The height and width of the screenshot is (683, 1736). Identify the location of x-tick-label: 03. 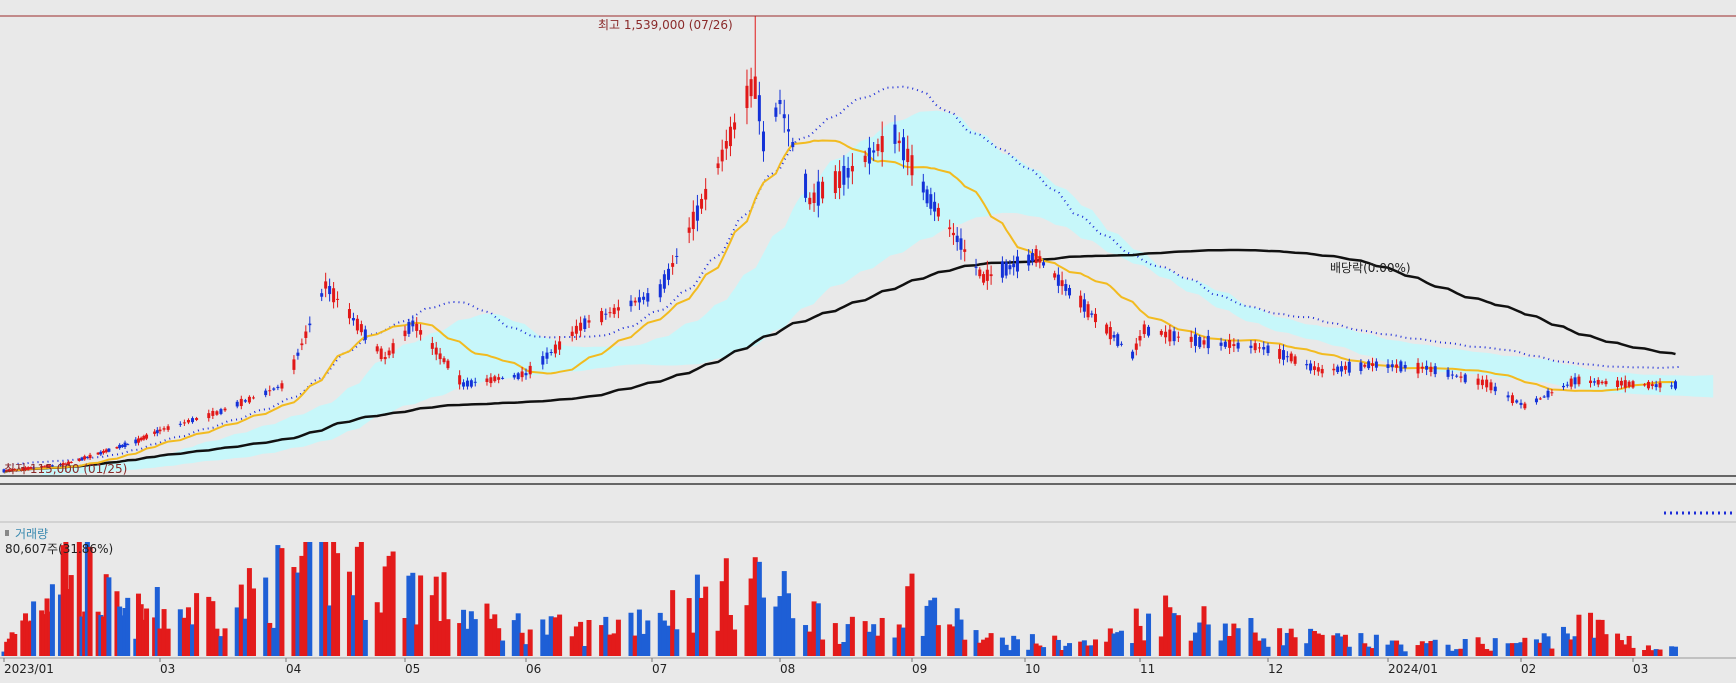
(167, 669).